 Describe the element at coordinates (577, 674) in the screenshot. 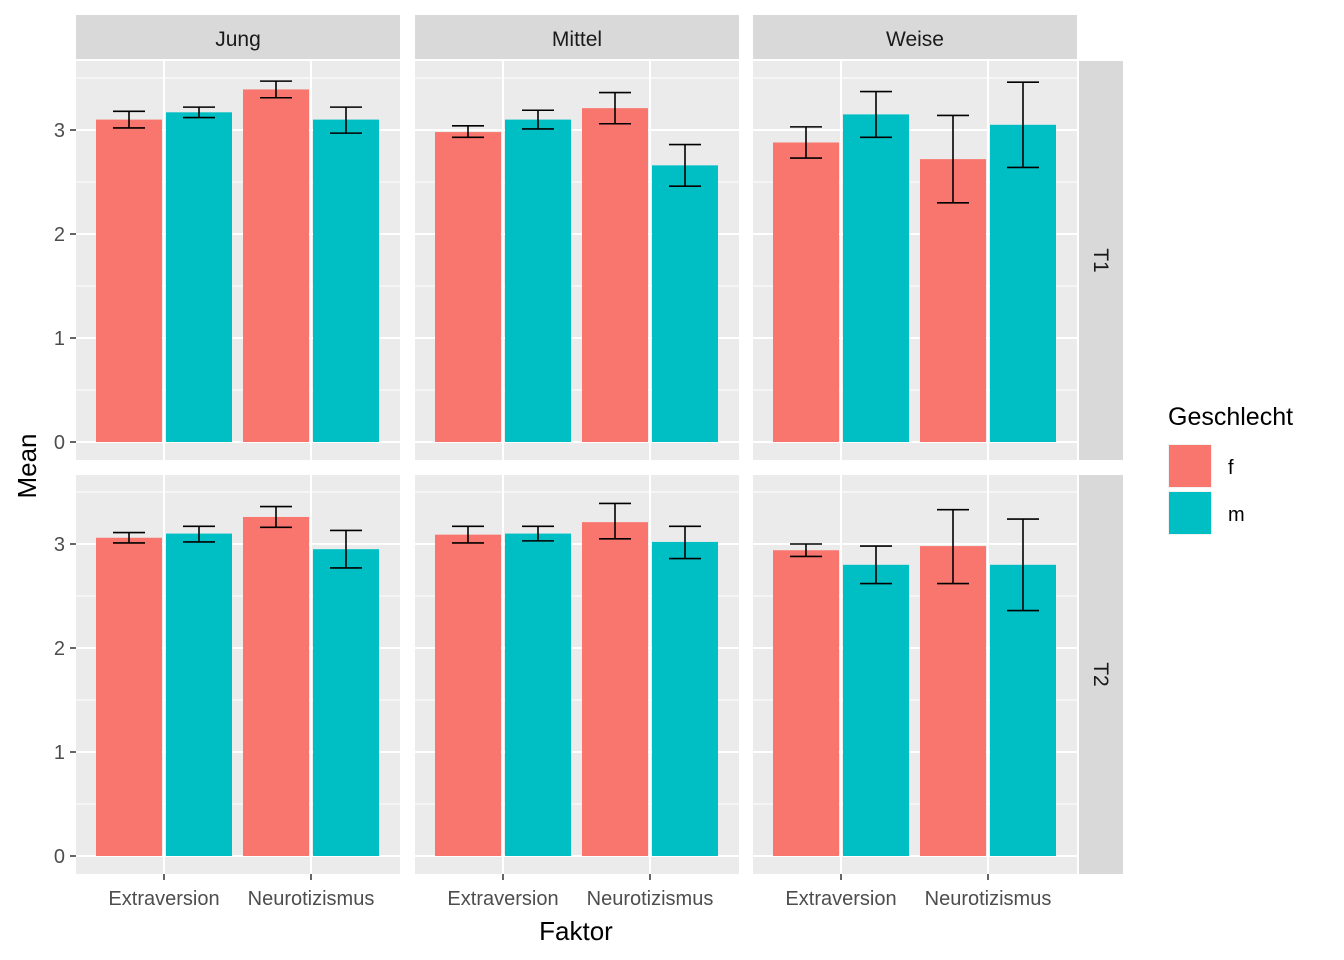

I see `panel-mittel-t2` at that location.